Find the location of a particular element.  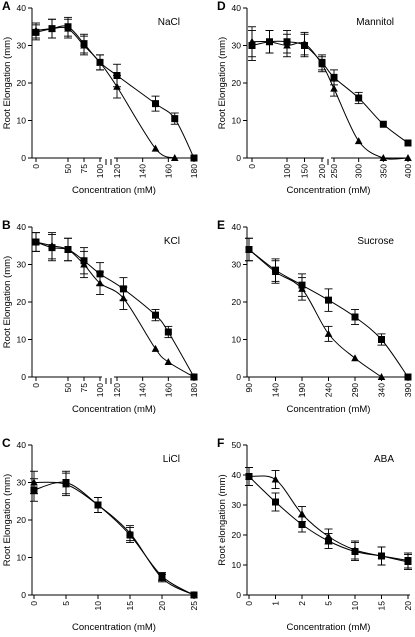

x-tick-label: 15 is located at coordinates (130, 606).